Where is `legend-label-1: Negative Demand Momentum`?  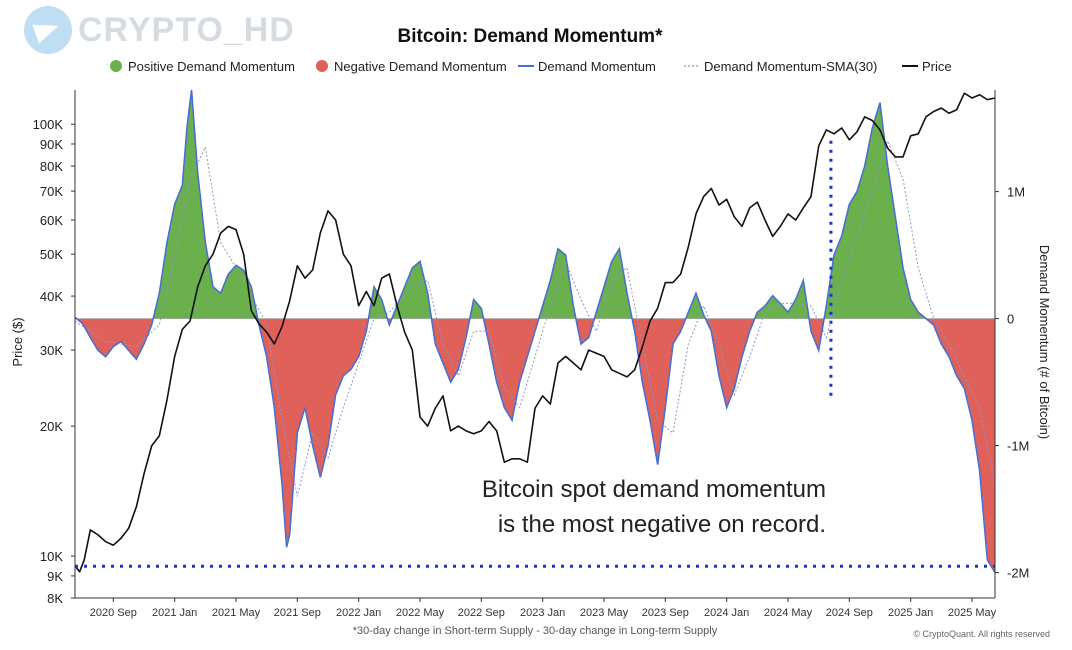
legend-label-1: Negative Demand Momentum is located at coordinates (420, 66).